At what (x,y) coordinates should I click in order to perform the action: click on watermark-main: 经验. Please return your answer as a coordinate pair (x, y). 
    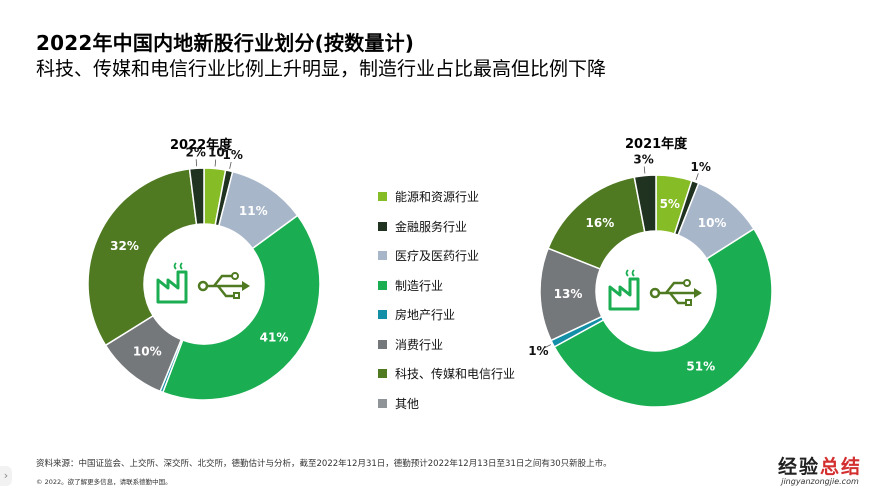
    Looking at the image, I should click on (798, 467).